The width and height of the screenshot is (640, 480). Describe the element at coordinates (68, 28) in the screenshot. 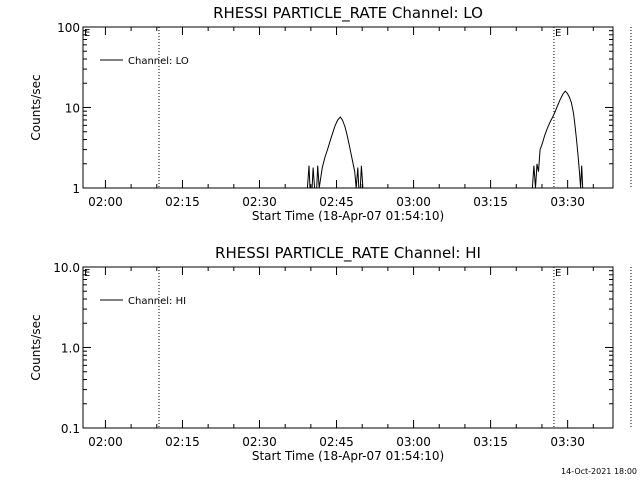

I see `y-tick-label: 100` at that location.